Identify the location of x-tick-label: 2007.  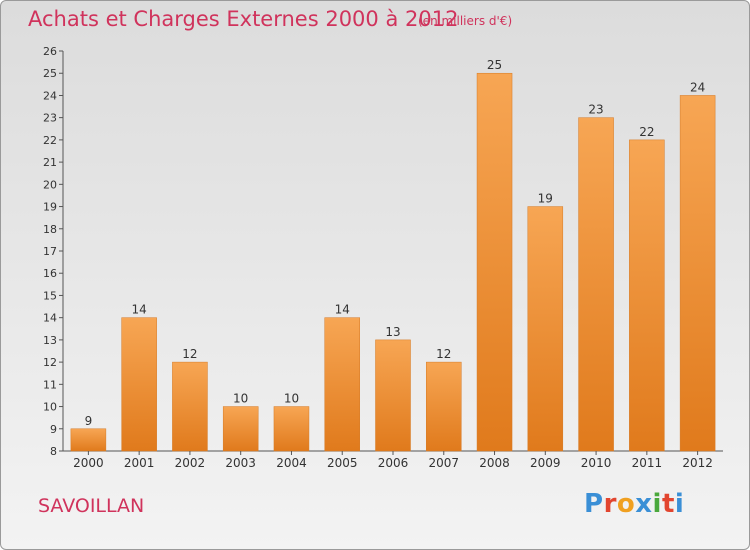
(443, 463).